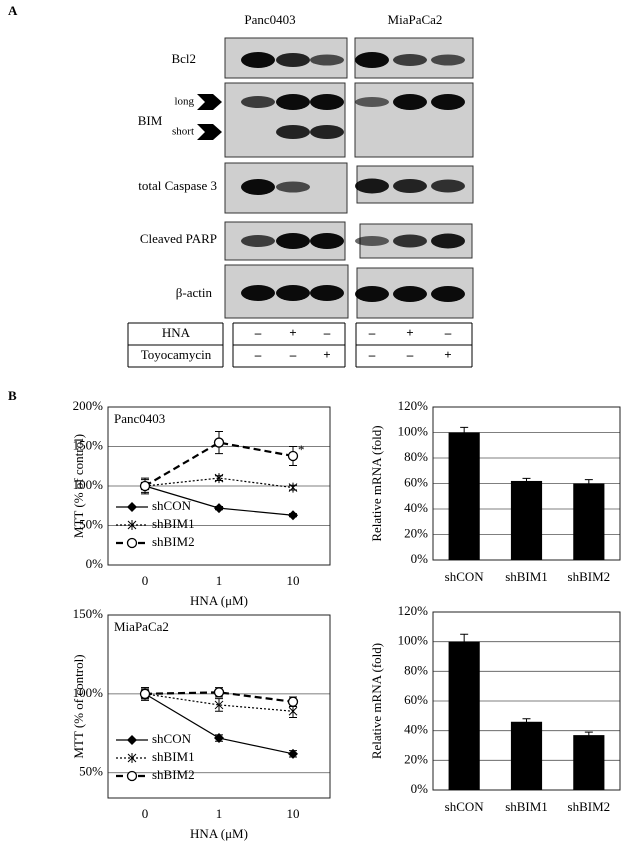  I want to click on y-tick-label: 200%, so click(88, 405).